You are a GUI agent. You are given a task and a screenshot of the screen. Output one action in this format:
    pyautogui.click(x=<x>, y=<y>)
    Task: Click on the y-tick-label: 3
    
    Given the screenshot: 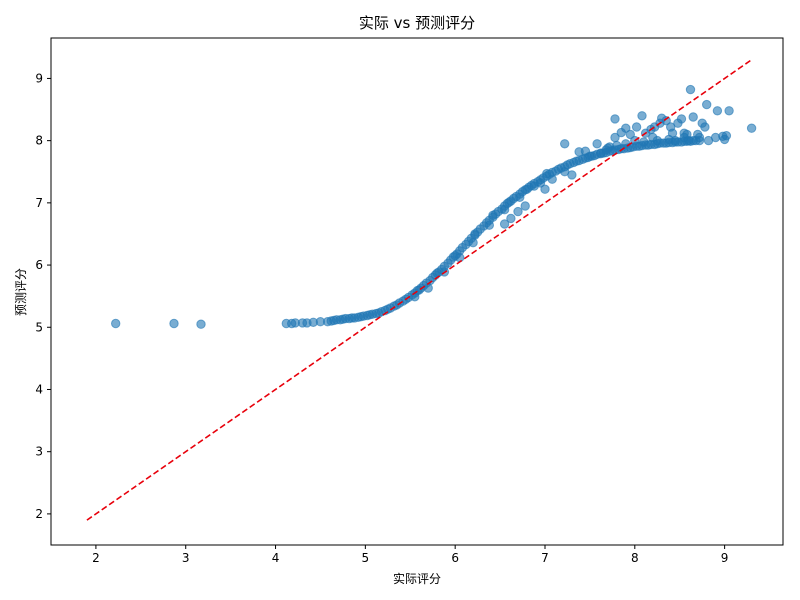 What is the action you would take?
    pyautogui.click(x=39, y=452)
    